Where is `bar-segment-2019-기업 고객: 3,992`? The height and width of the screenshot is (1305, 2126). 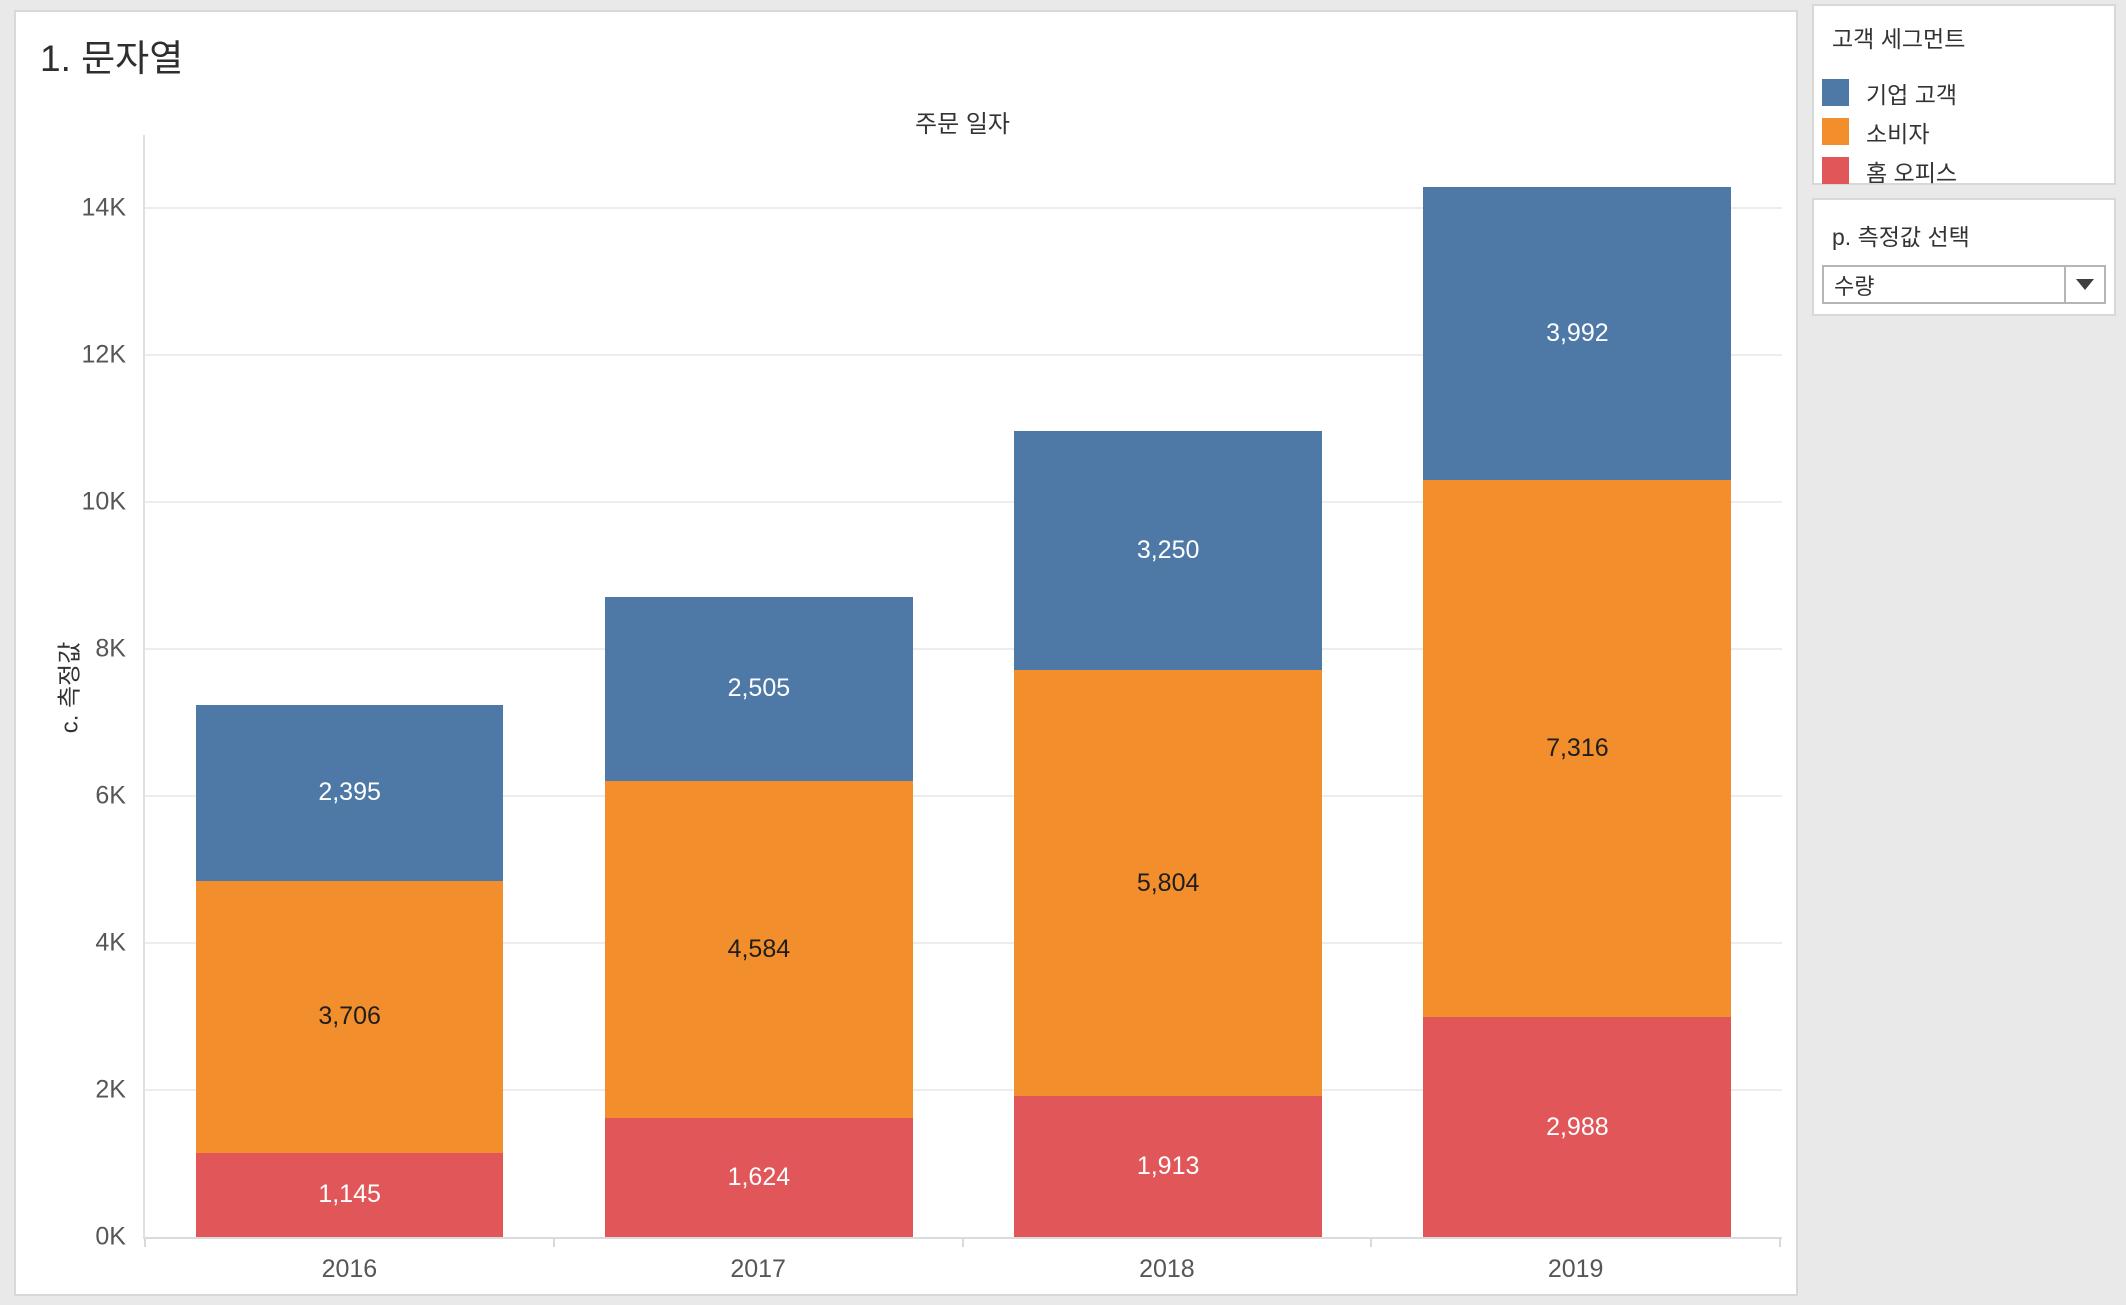
bar-segment-2019-기업 고객: 3,992 is located at coordinates (1577, 333).